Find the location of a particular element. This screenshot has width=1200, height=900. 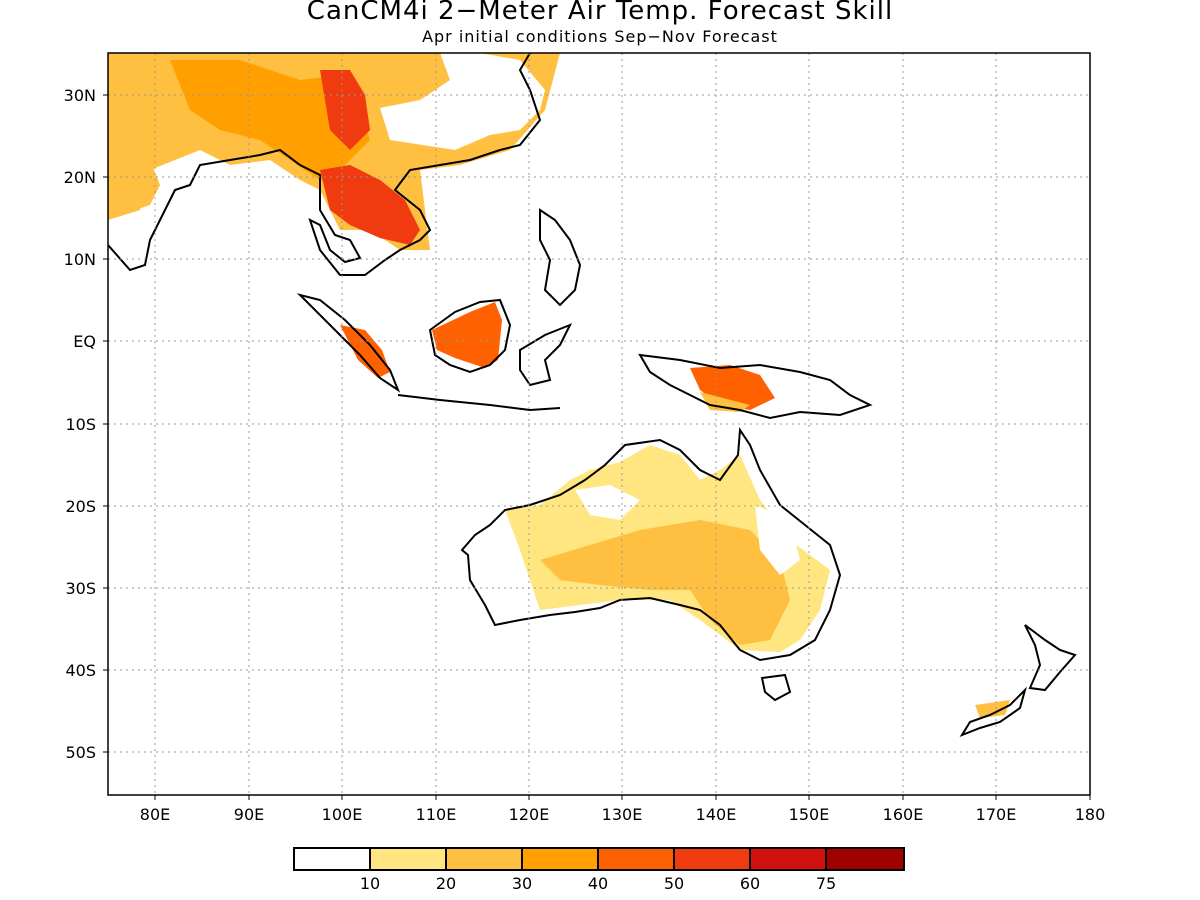

colorbar-label: 75 is located at coordinates (826, 883).